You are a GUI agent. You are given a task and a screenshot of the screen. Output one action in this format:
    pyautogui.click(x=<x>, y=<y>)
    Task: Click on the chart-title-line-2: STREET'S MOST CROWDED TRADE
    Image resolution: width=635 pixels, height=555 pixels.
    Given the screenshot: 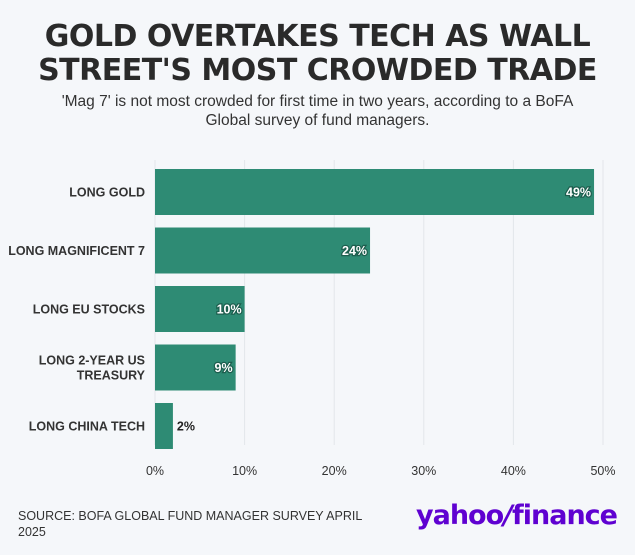 What is the action you would take?
    pyautogui.click(x=317, y=70)
    